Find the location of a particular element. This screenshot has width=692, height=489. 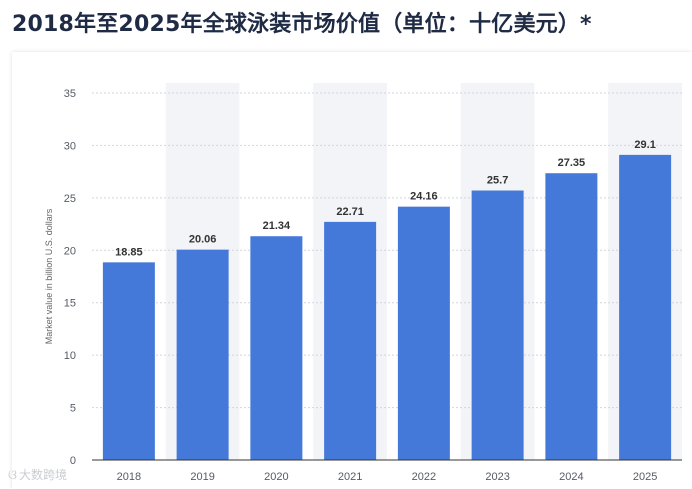

data-label: 18.85 is located at coordinates (129, 252).